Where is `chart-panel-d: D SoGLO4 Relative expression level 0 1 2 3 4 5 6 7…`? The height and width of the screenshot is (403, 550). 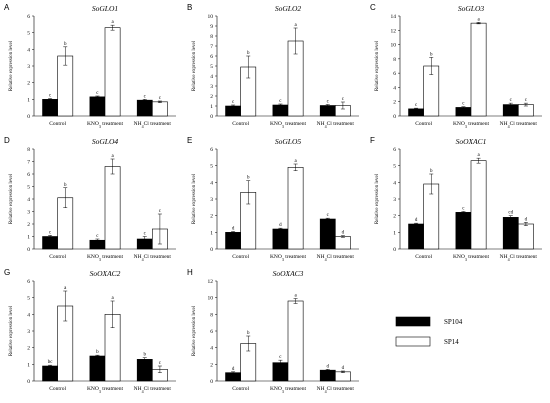
chart-panel-d: D SoGLO4 Relative expression level 0 1 2 3 4 5 6 7… is located at coordinates (90, 199).